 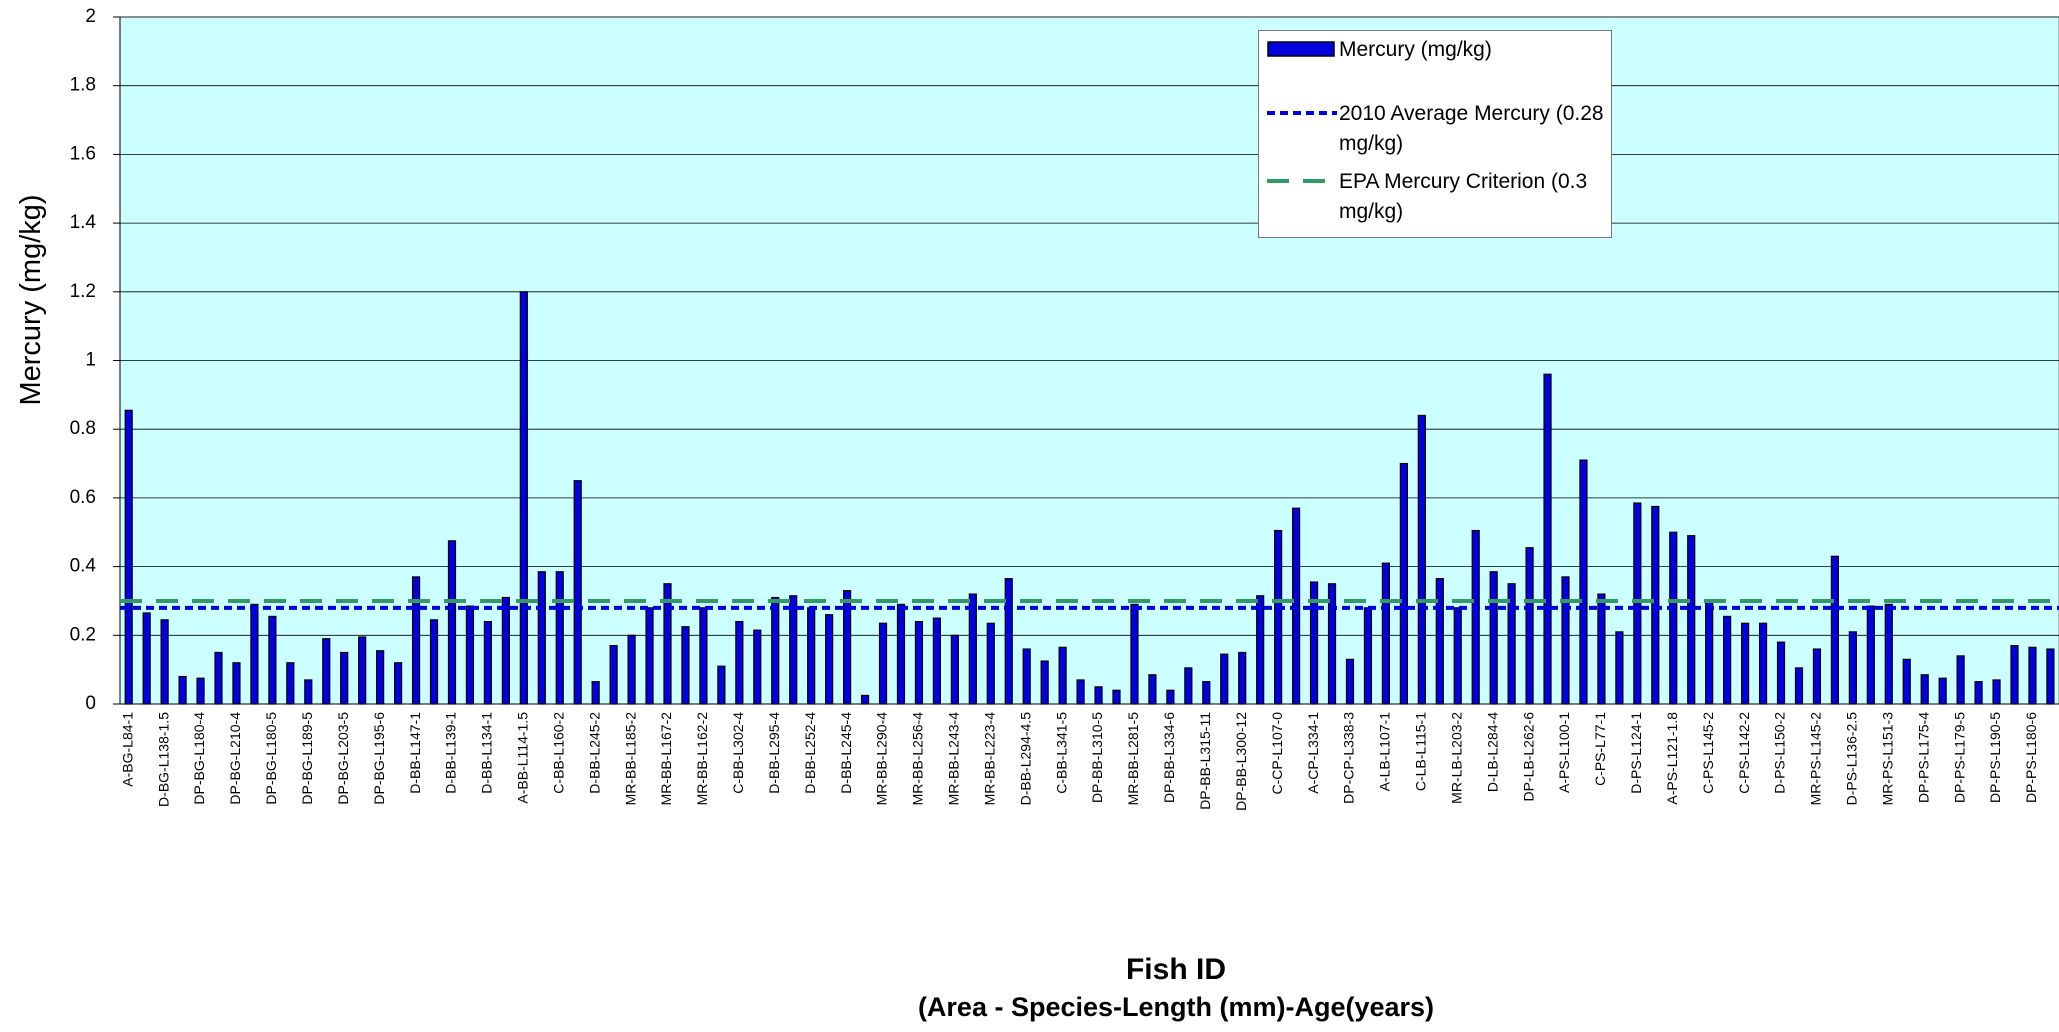 What do you see at coordinates (1133, 759) in the screenshot?
I see `x-tick-label: MR-BB-L281-5` at bounding box center [1133, 759].